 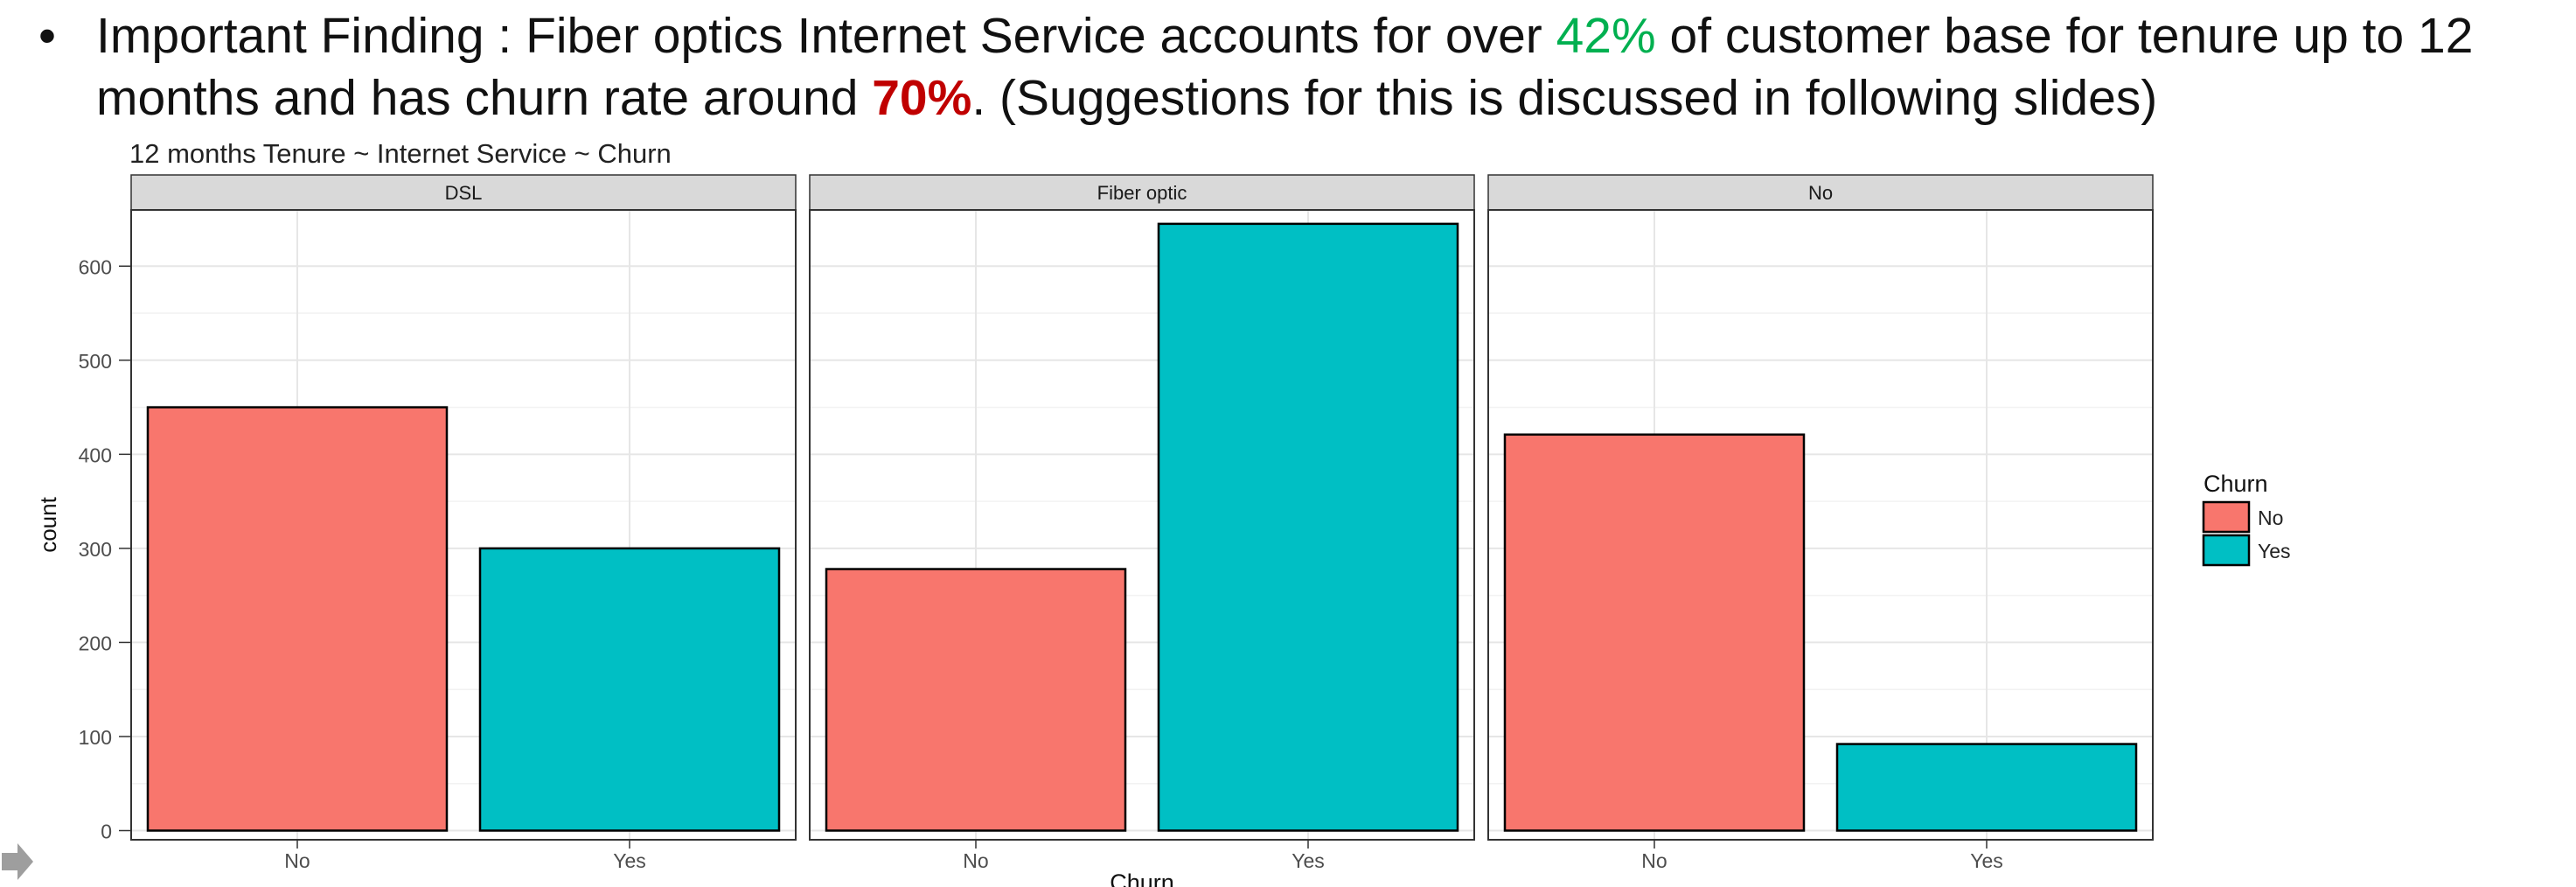 What do you see at coordinates (48, 524) in the screenshot?
I see `y-axis-label: count` at bounding box center [48, 524].